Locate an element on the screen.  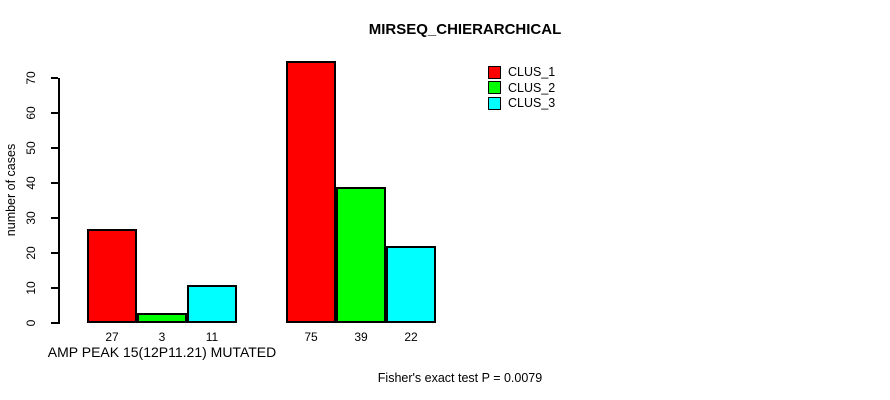
bar-value-label: 27 is located at coordinates (112, 337).